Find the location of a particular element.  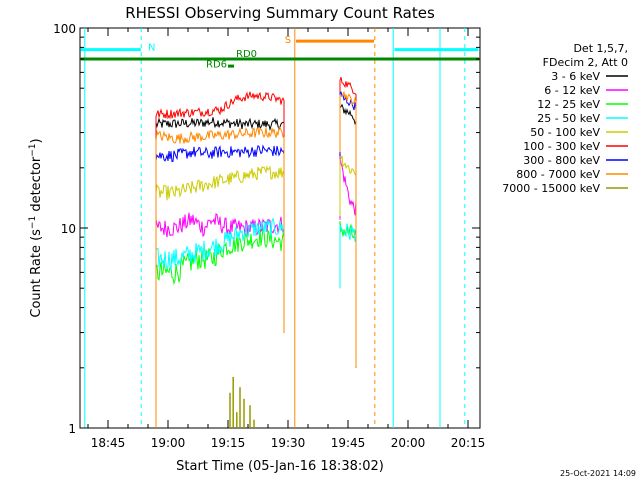

x-tick-label-1945: 19:45 is located at coordinates (348, 443).